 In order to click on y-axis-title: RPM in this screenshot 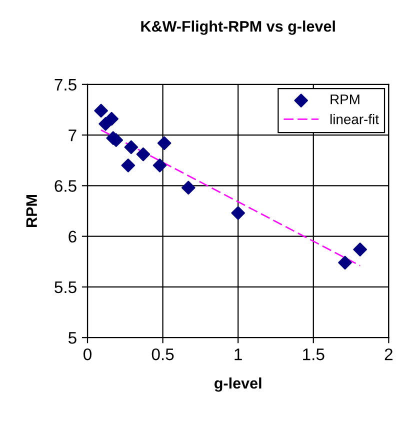, I will do `click(31, 211)`.